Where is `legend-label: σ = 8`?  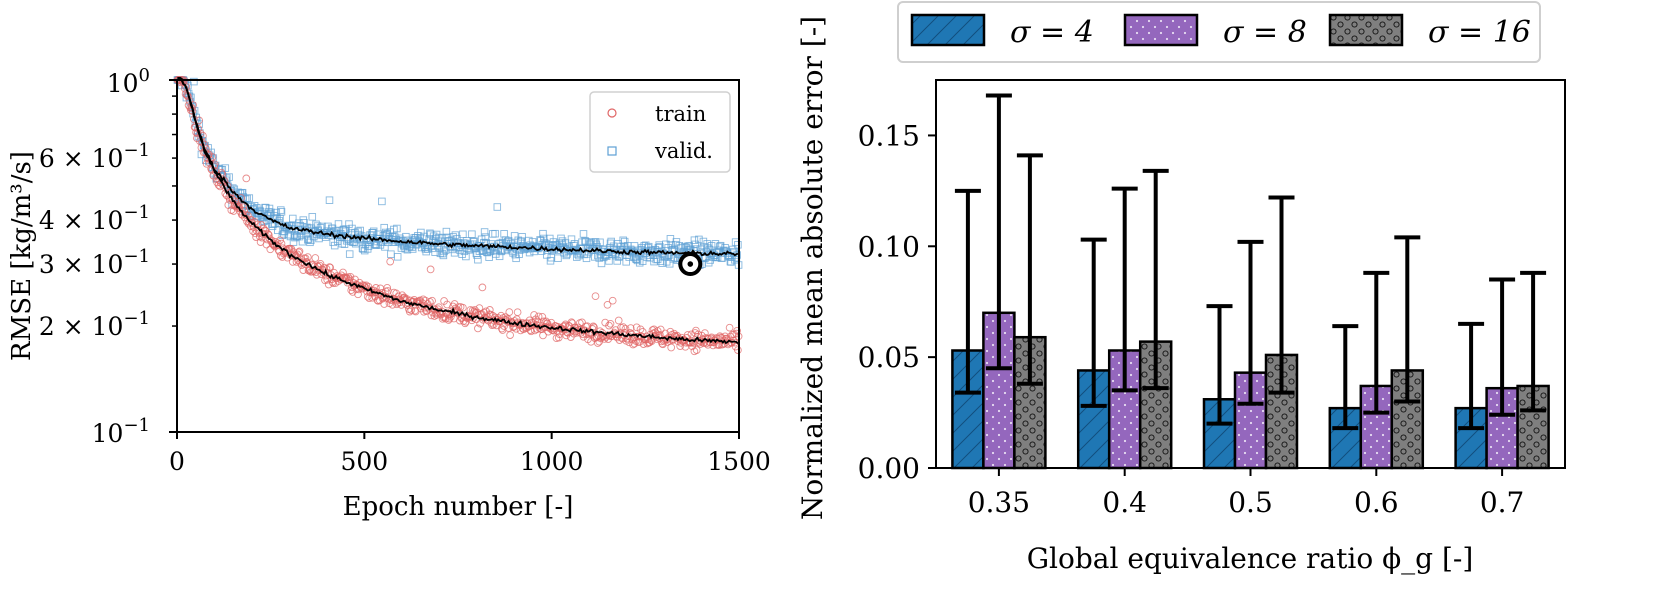 legend-label: σ = 8 is located at coordinates (1265, 32).